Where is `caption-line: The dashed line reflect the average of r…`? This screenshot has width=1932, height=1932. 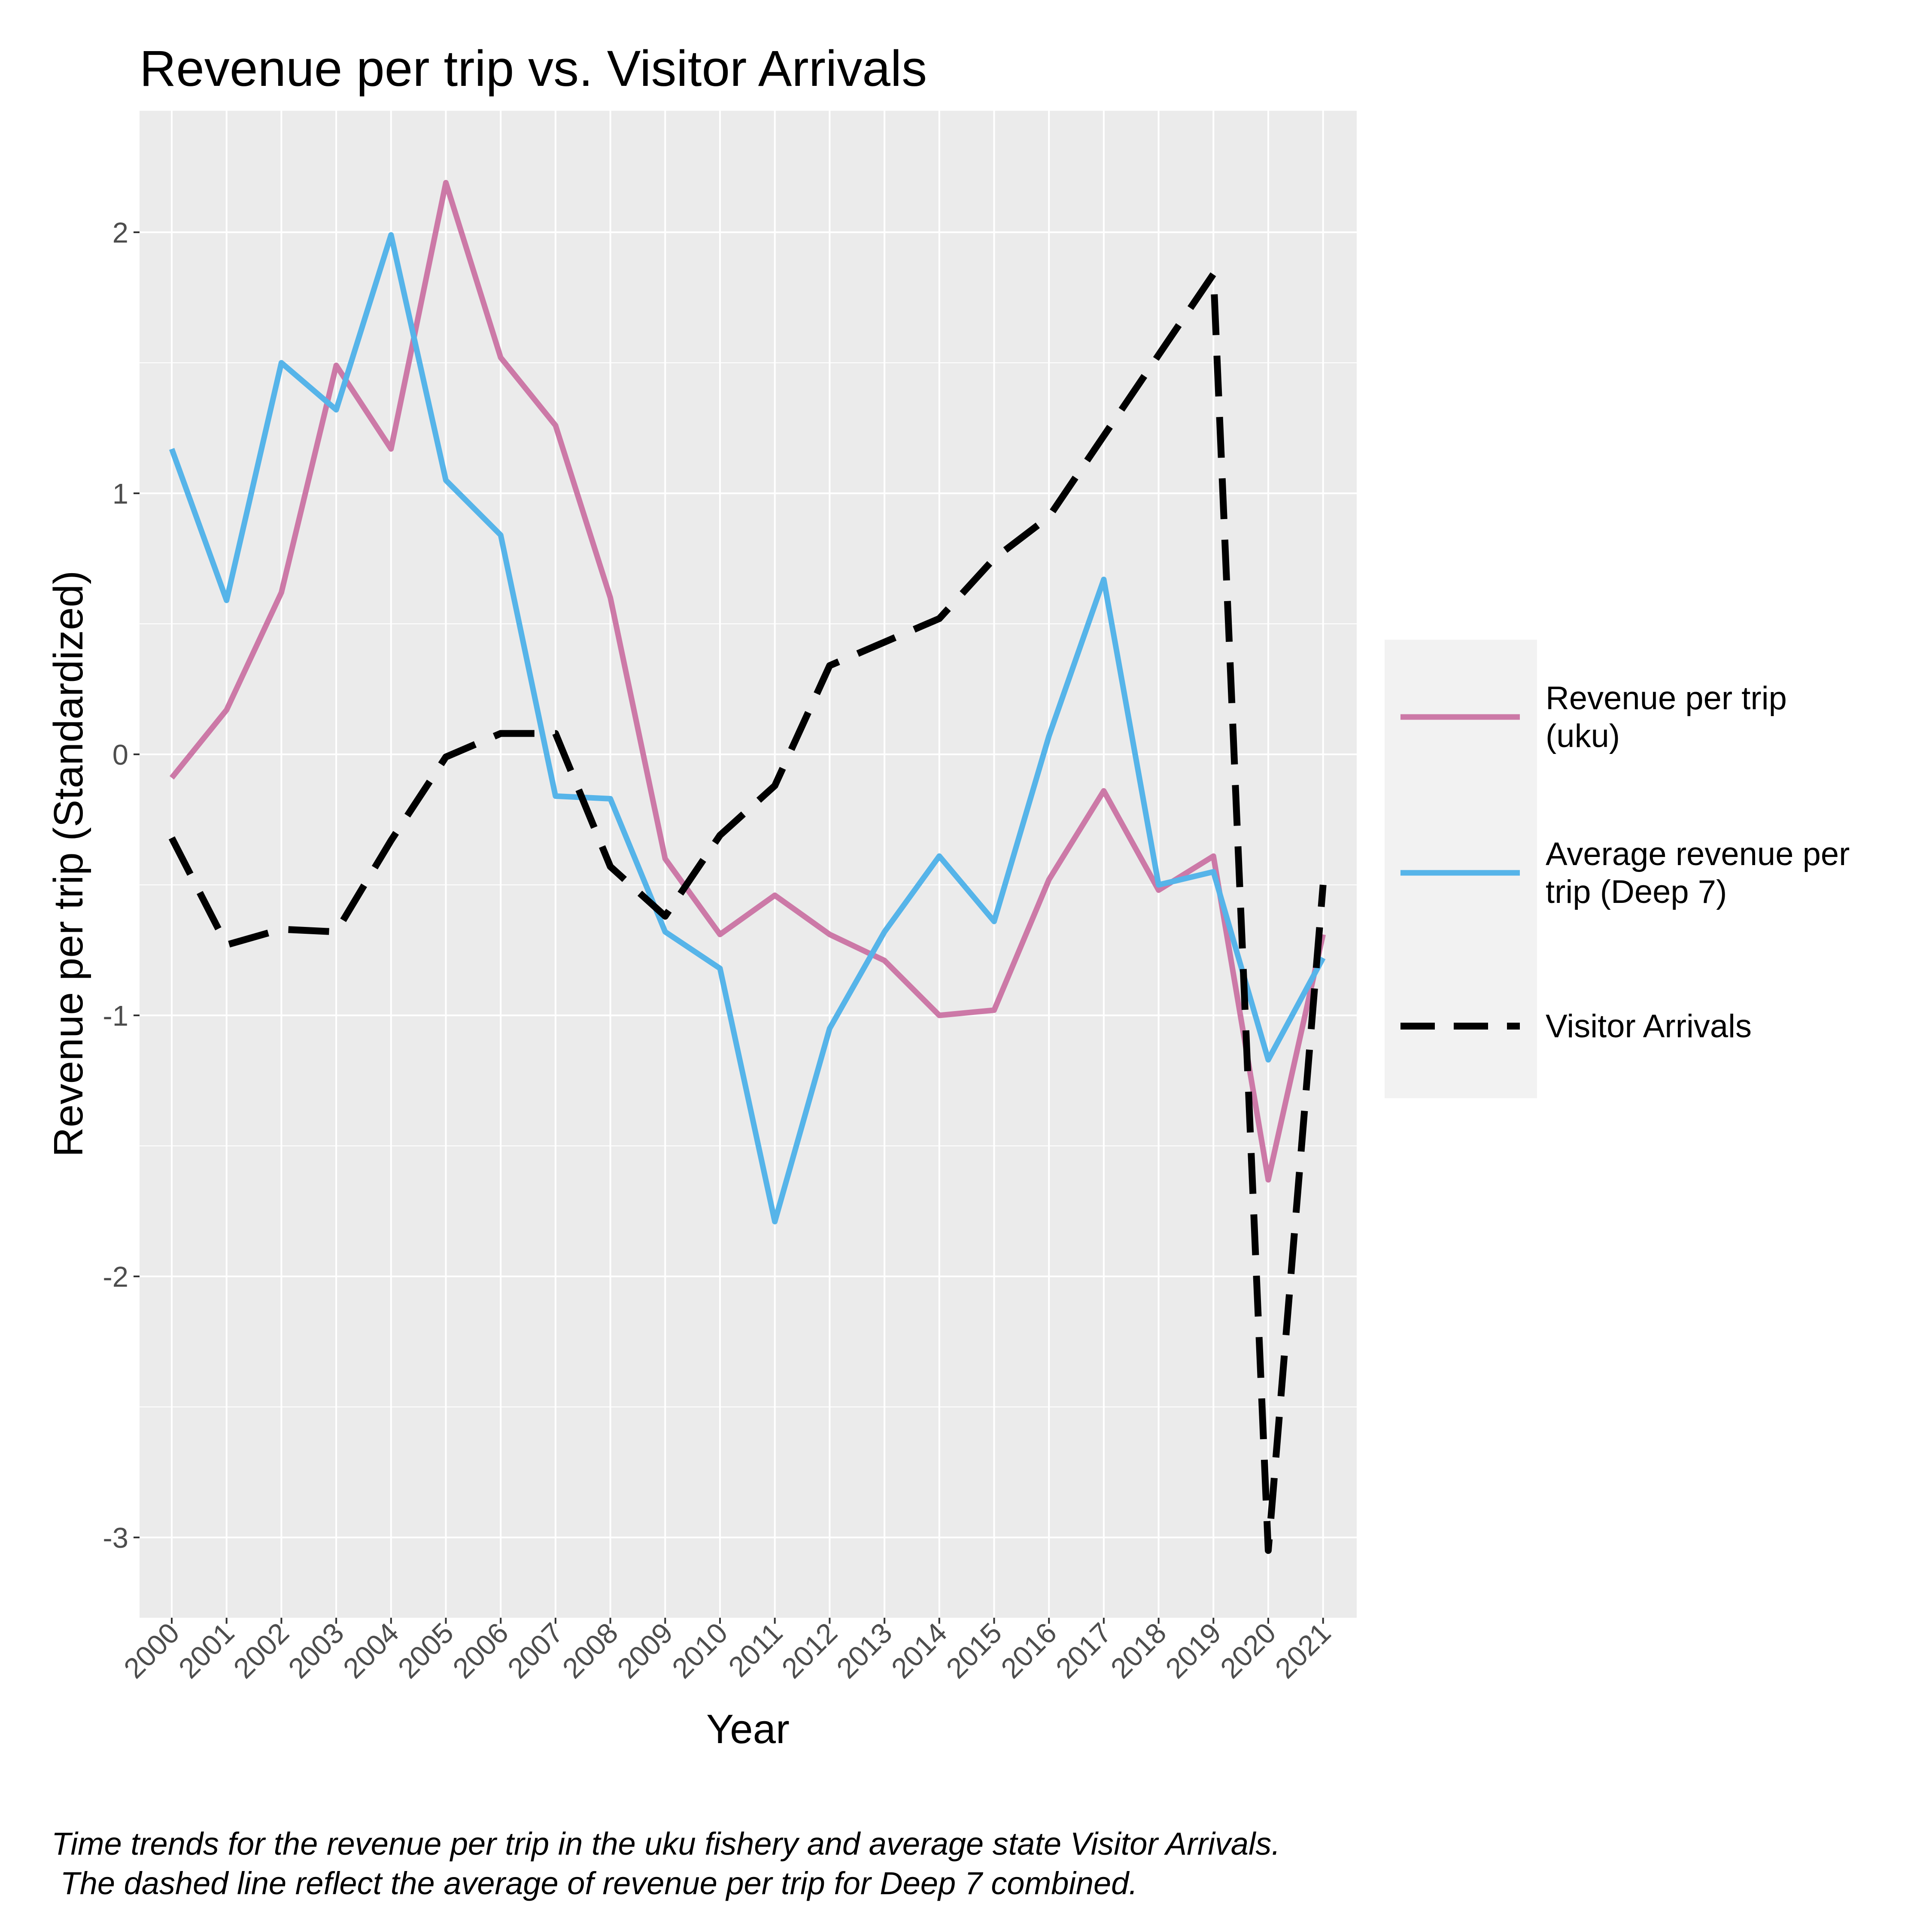 caption-line: The dashed line reflect the average of r… is located at coordinates (595, 1883).